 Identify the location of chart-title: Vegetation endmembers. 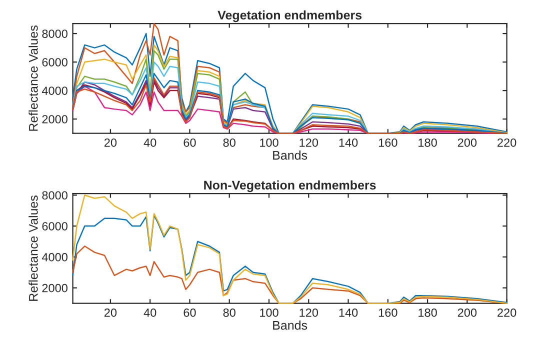
(290, 16).